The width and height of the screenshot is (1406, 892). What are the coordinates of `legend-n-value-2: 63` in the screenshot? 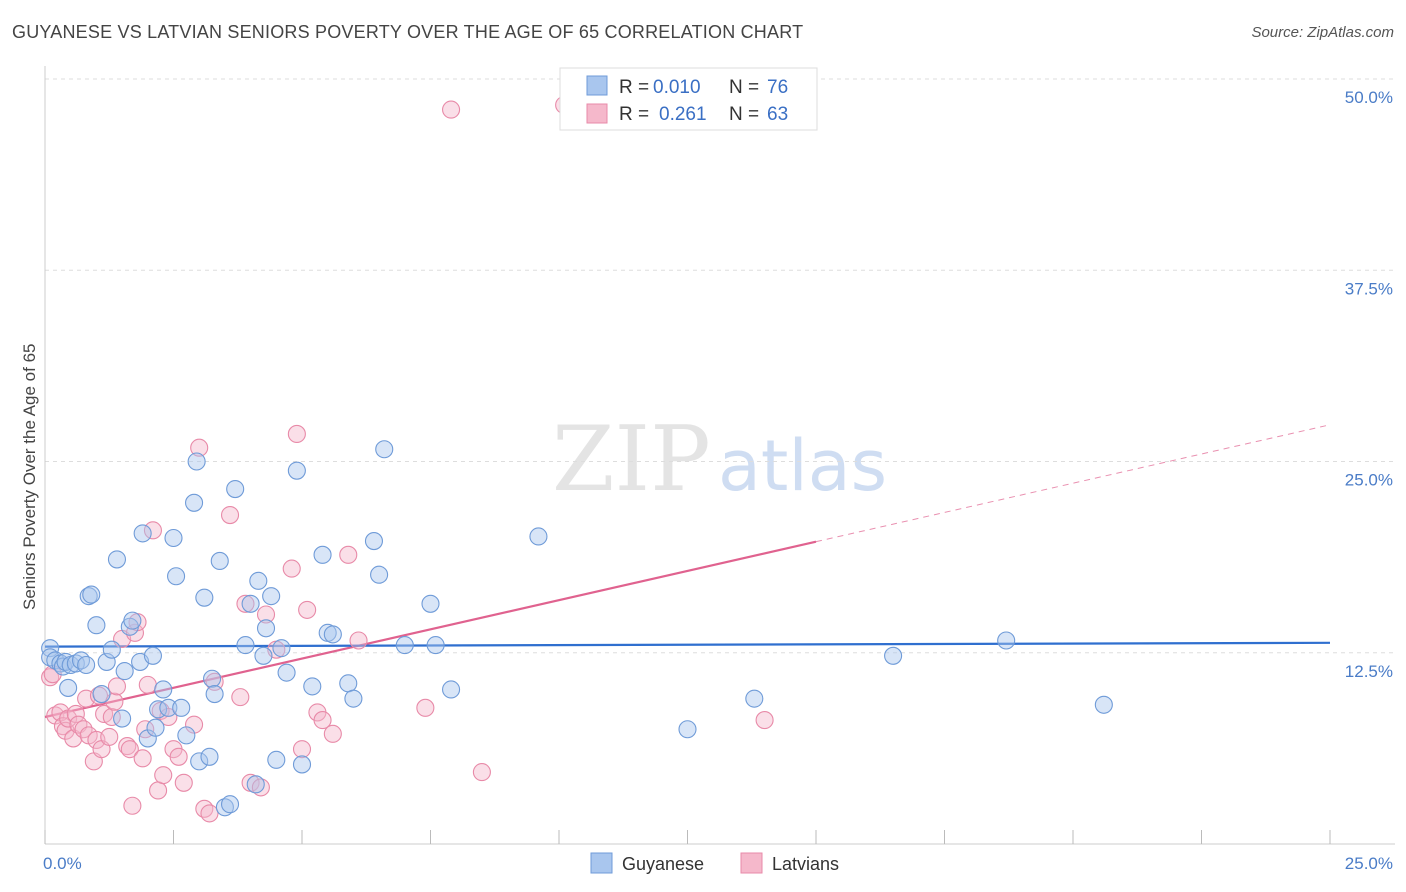 It's located at (777, 114).